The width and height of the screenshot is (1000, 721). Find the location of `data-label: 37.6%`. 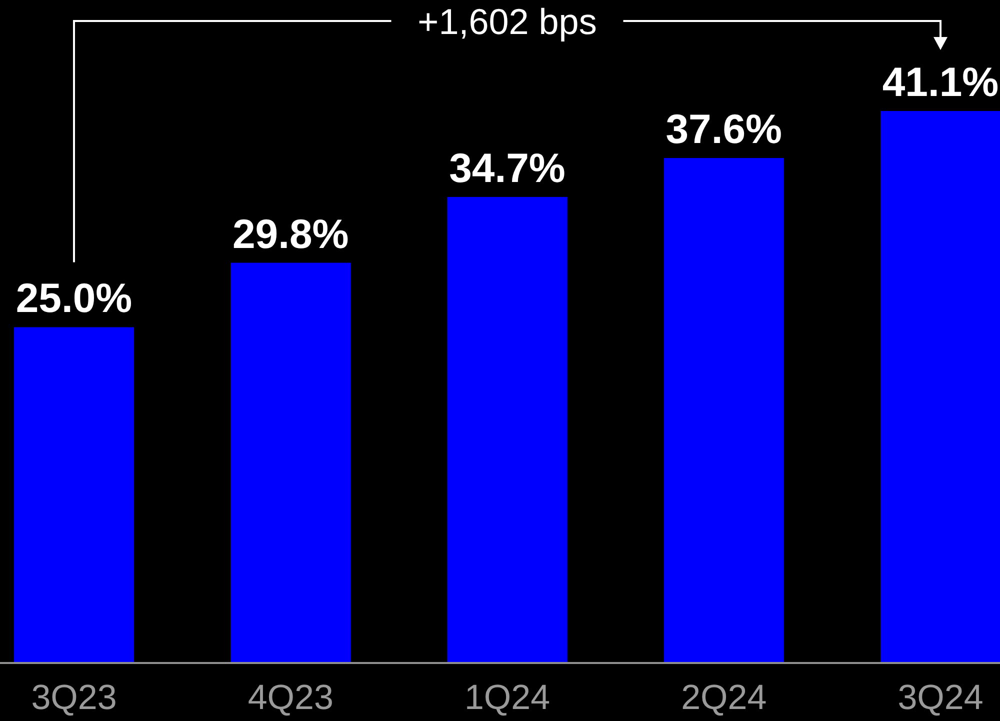

data-label: 37.6% is located at coordinates (724, 129).